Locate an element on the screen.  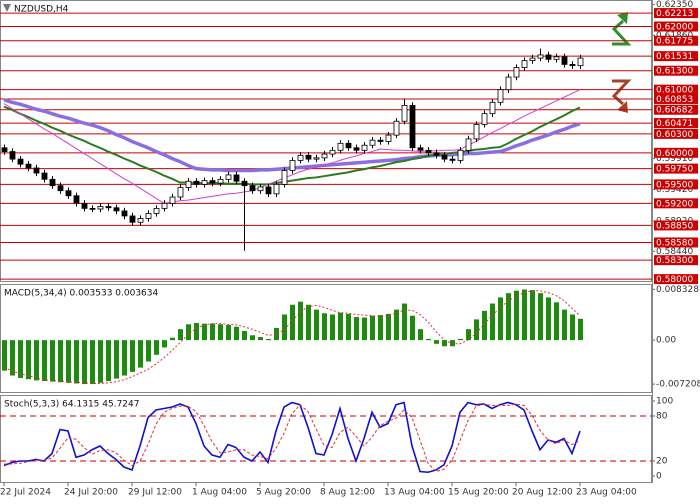
panel-title: Stoch(5,3,3) 64.1315 45.7247 is located at coordinates (71, 405).